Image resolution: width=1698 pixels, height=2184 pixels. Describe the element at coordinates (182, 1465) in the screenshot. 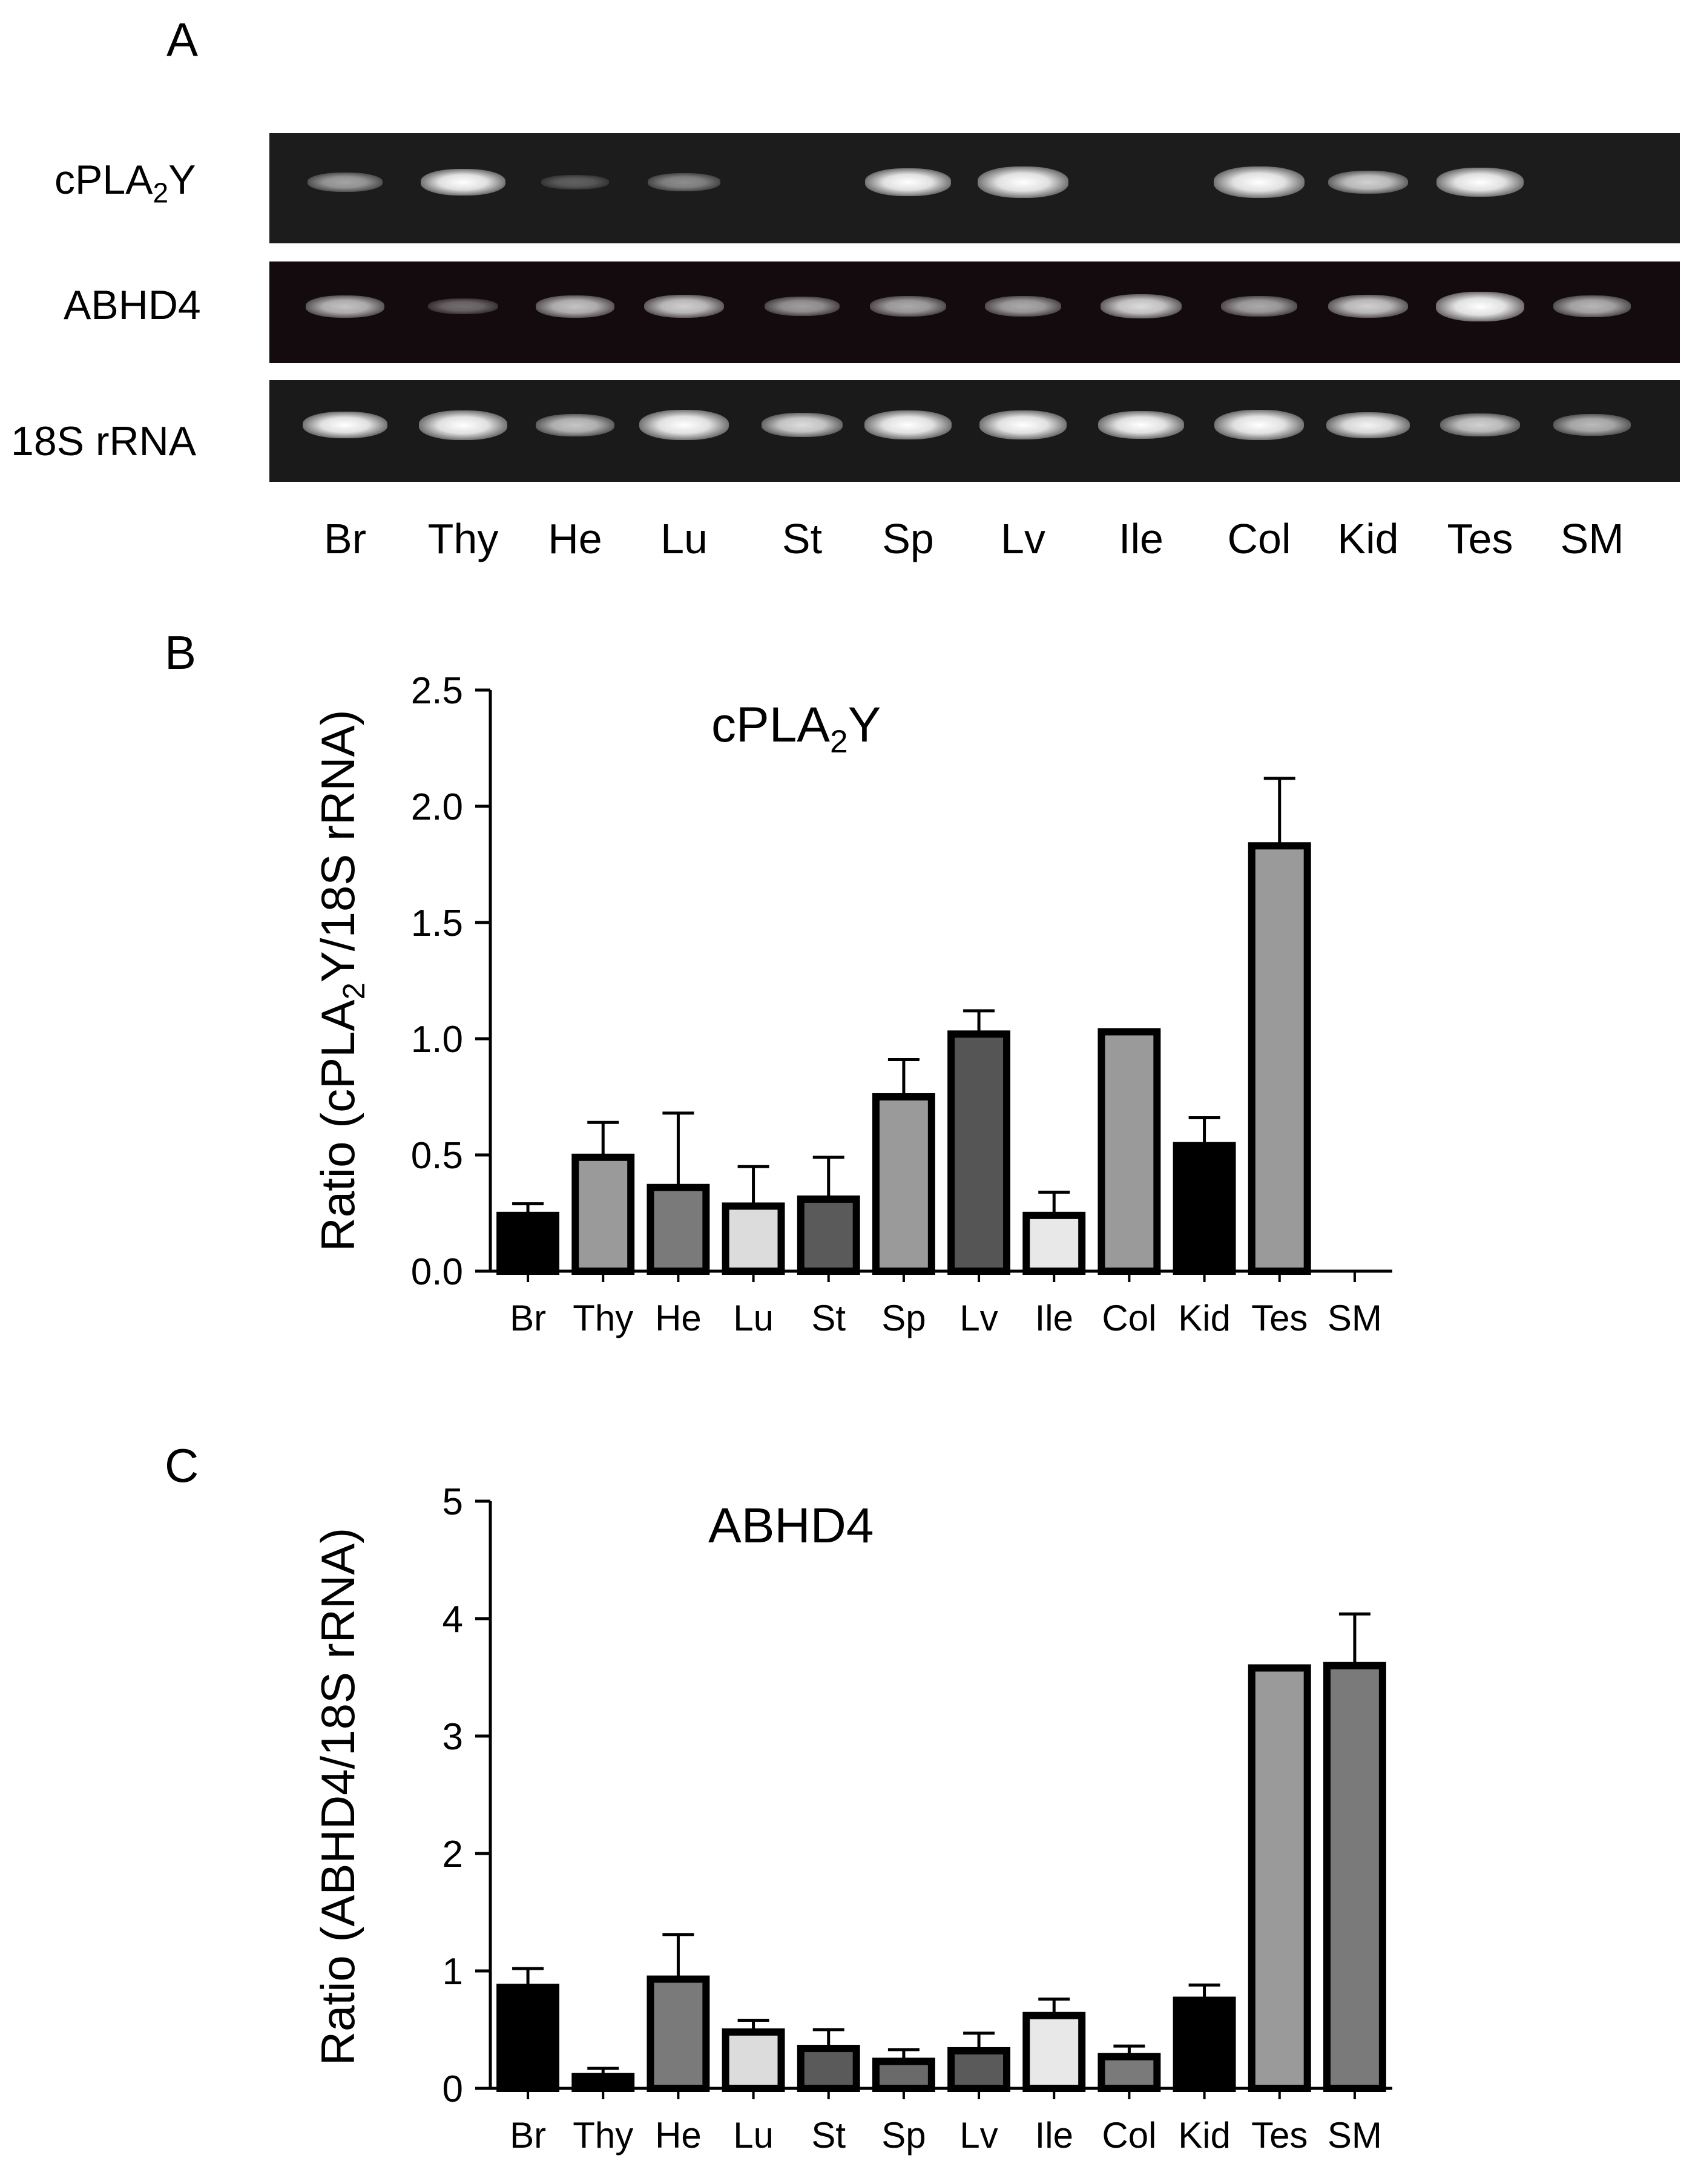

I see `panel-letter: C` at that location.